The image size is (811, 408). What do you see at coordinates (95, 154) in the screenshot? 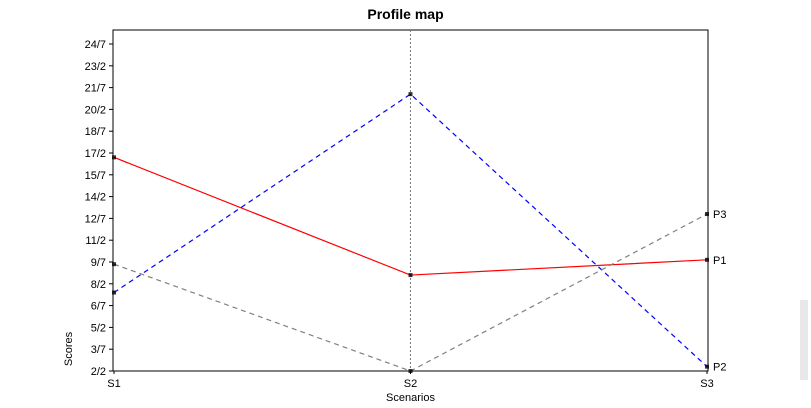
I see `y-tick-label: 17/2` at bounding box center [95, 154].